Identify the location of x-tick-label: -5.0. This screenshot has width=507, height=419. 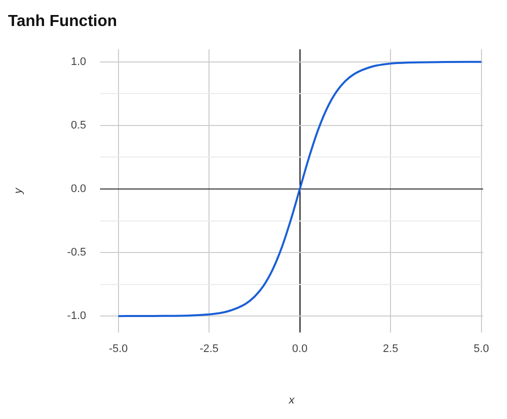
(118, 349).